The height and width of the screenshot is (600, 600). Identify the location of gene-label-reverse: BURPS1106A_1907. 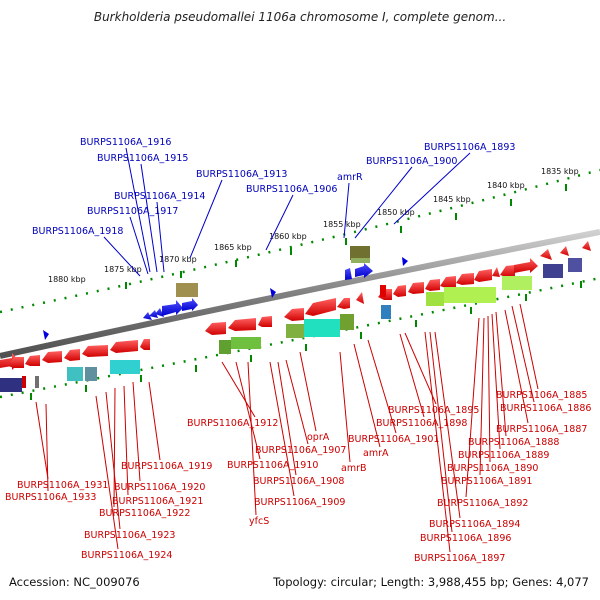
(300, 450).